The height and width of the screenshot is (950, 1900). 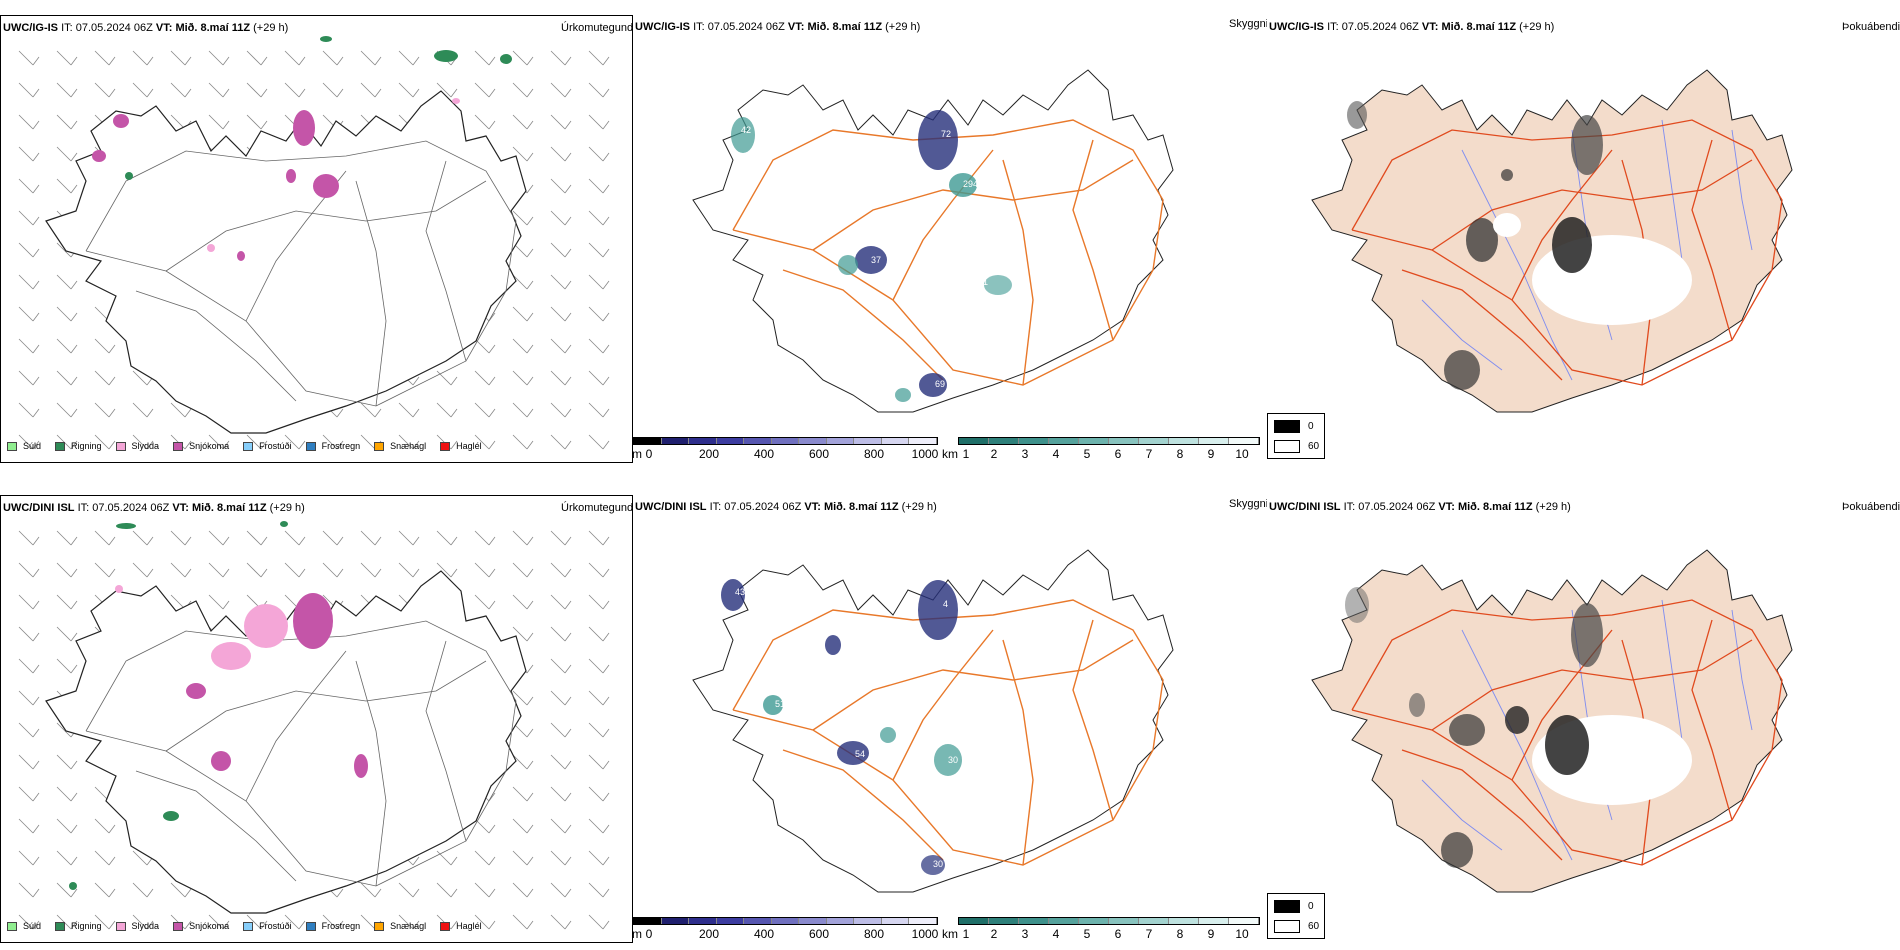 What do you see at coordinates (1109, 441) in the screenshot?
I see `visibility-colorbar` at bounding box center [1109, 441].